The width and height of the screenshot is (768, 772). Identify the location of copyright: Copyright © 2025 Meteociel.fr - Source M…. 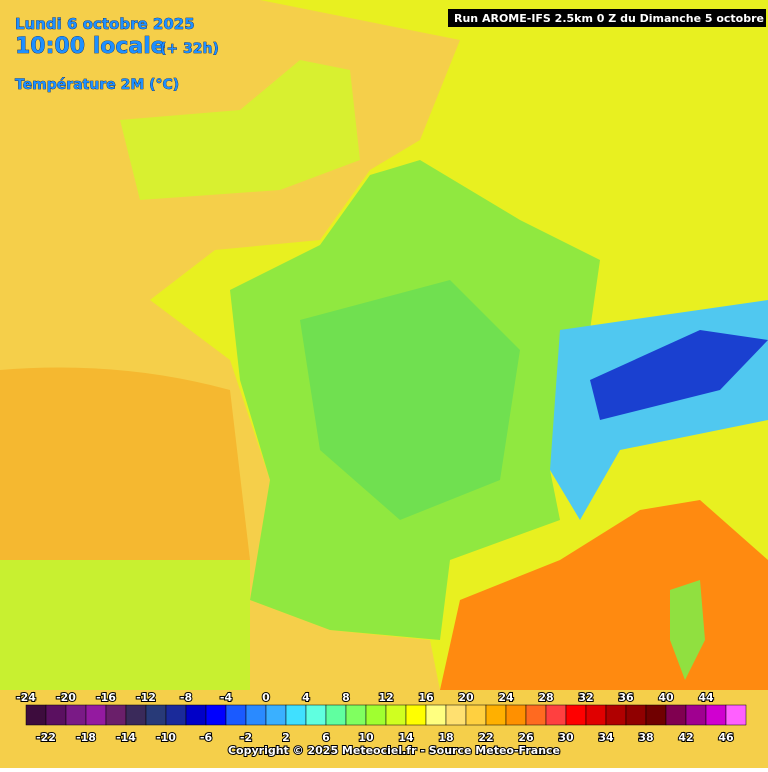
(394, 750).